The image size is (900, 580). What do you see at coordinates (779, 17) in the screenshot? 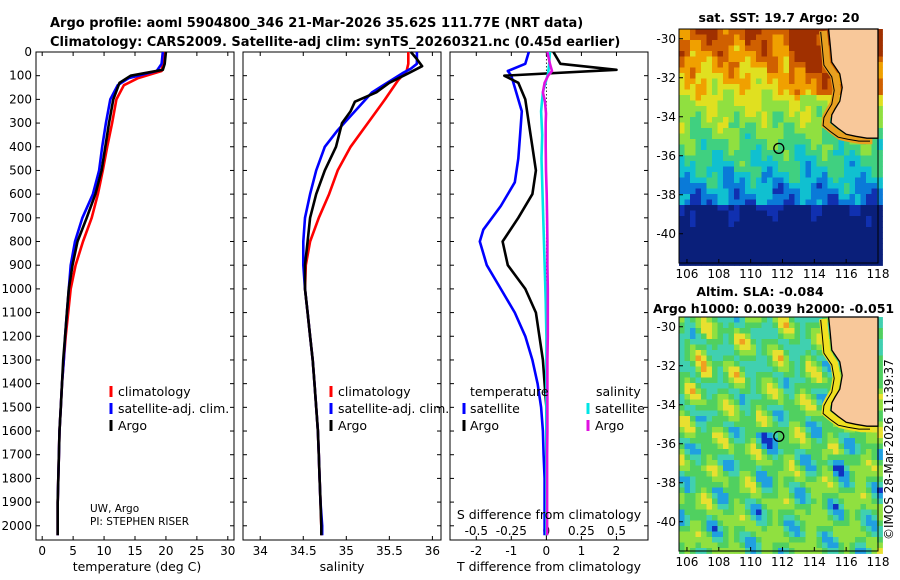
I see `sst-map-title: sat. SST: 19.7 Argo: 20` at bounding box center [779, 17].